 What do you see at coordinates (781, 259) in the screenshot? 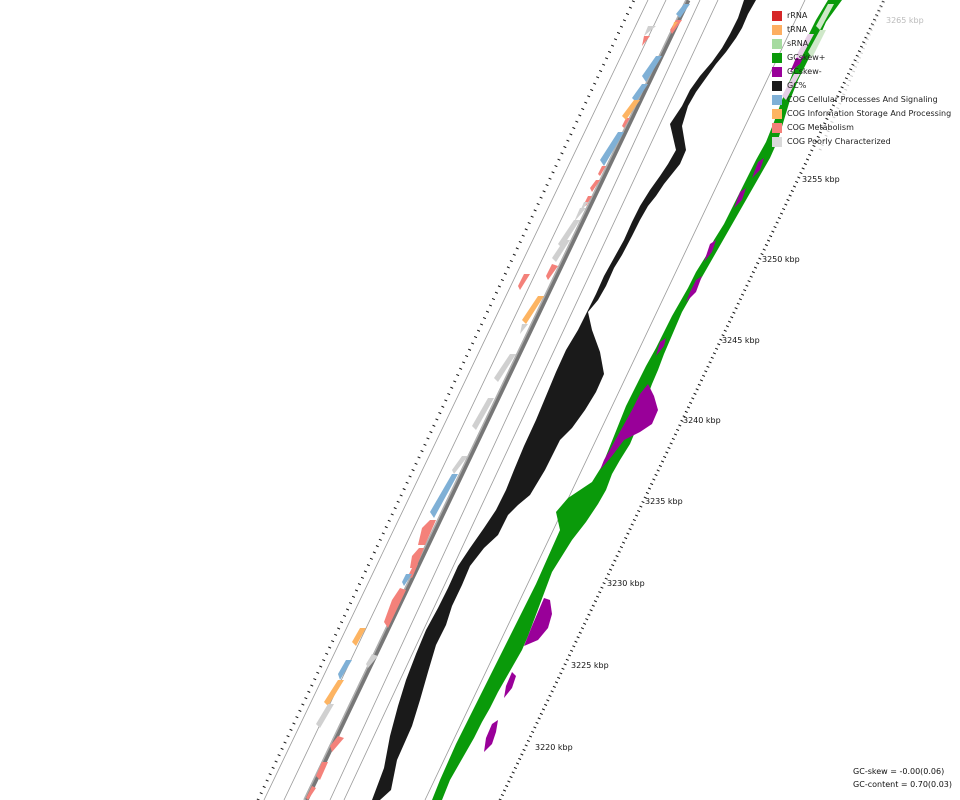
I see `ruler-label-3250: 3250 kbp` at bounding box center [781, 259].